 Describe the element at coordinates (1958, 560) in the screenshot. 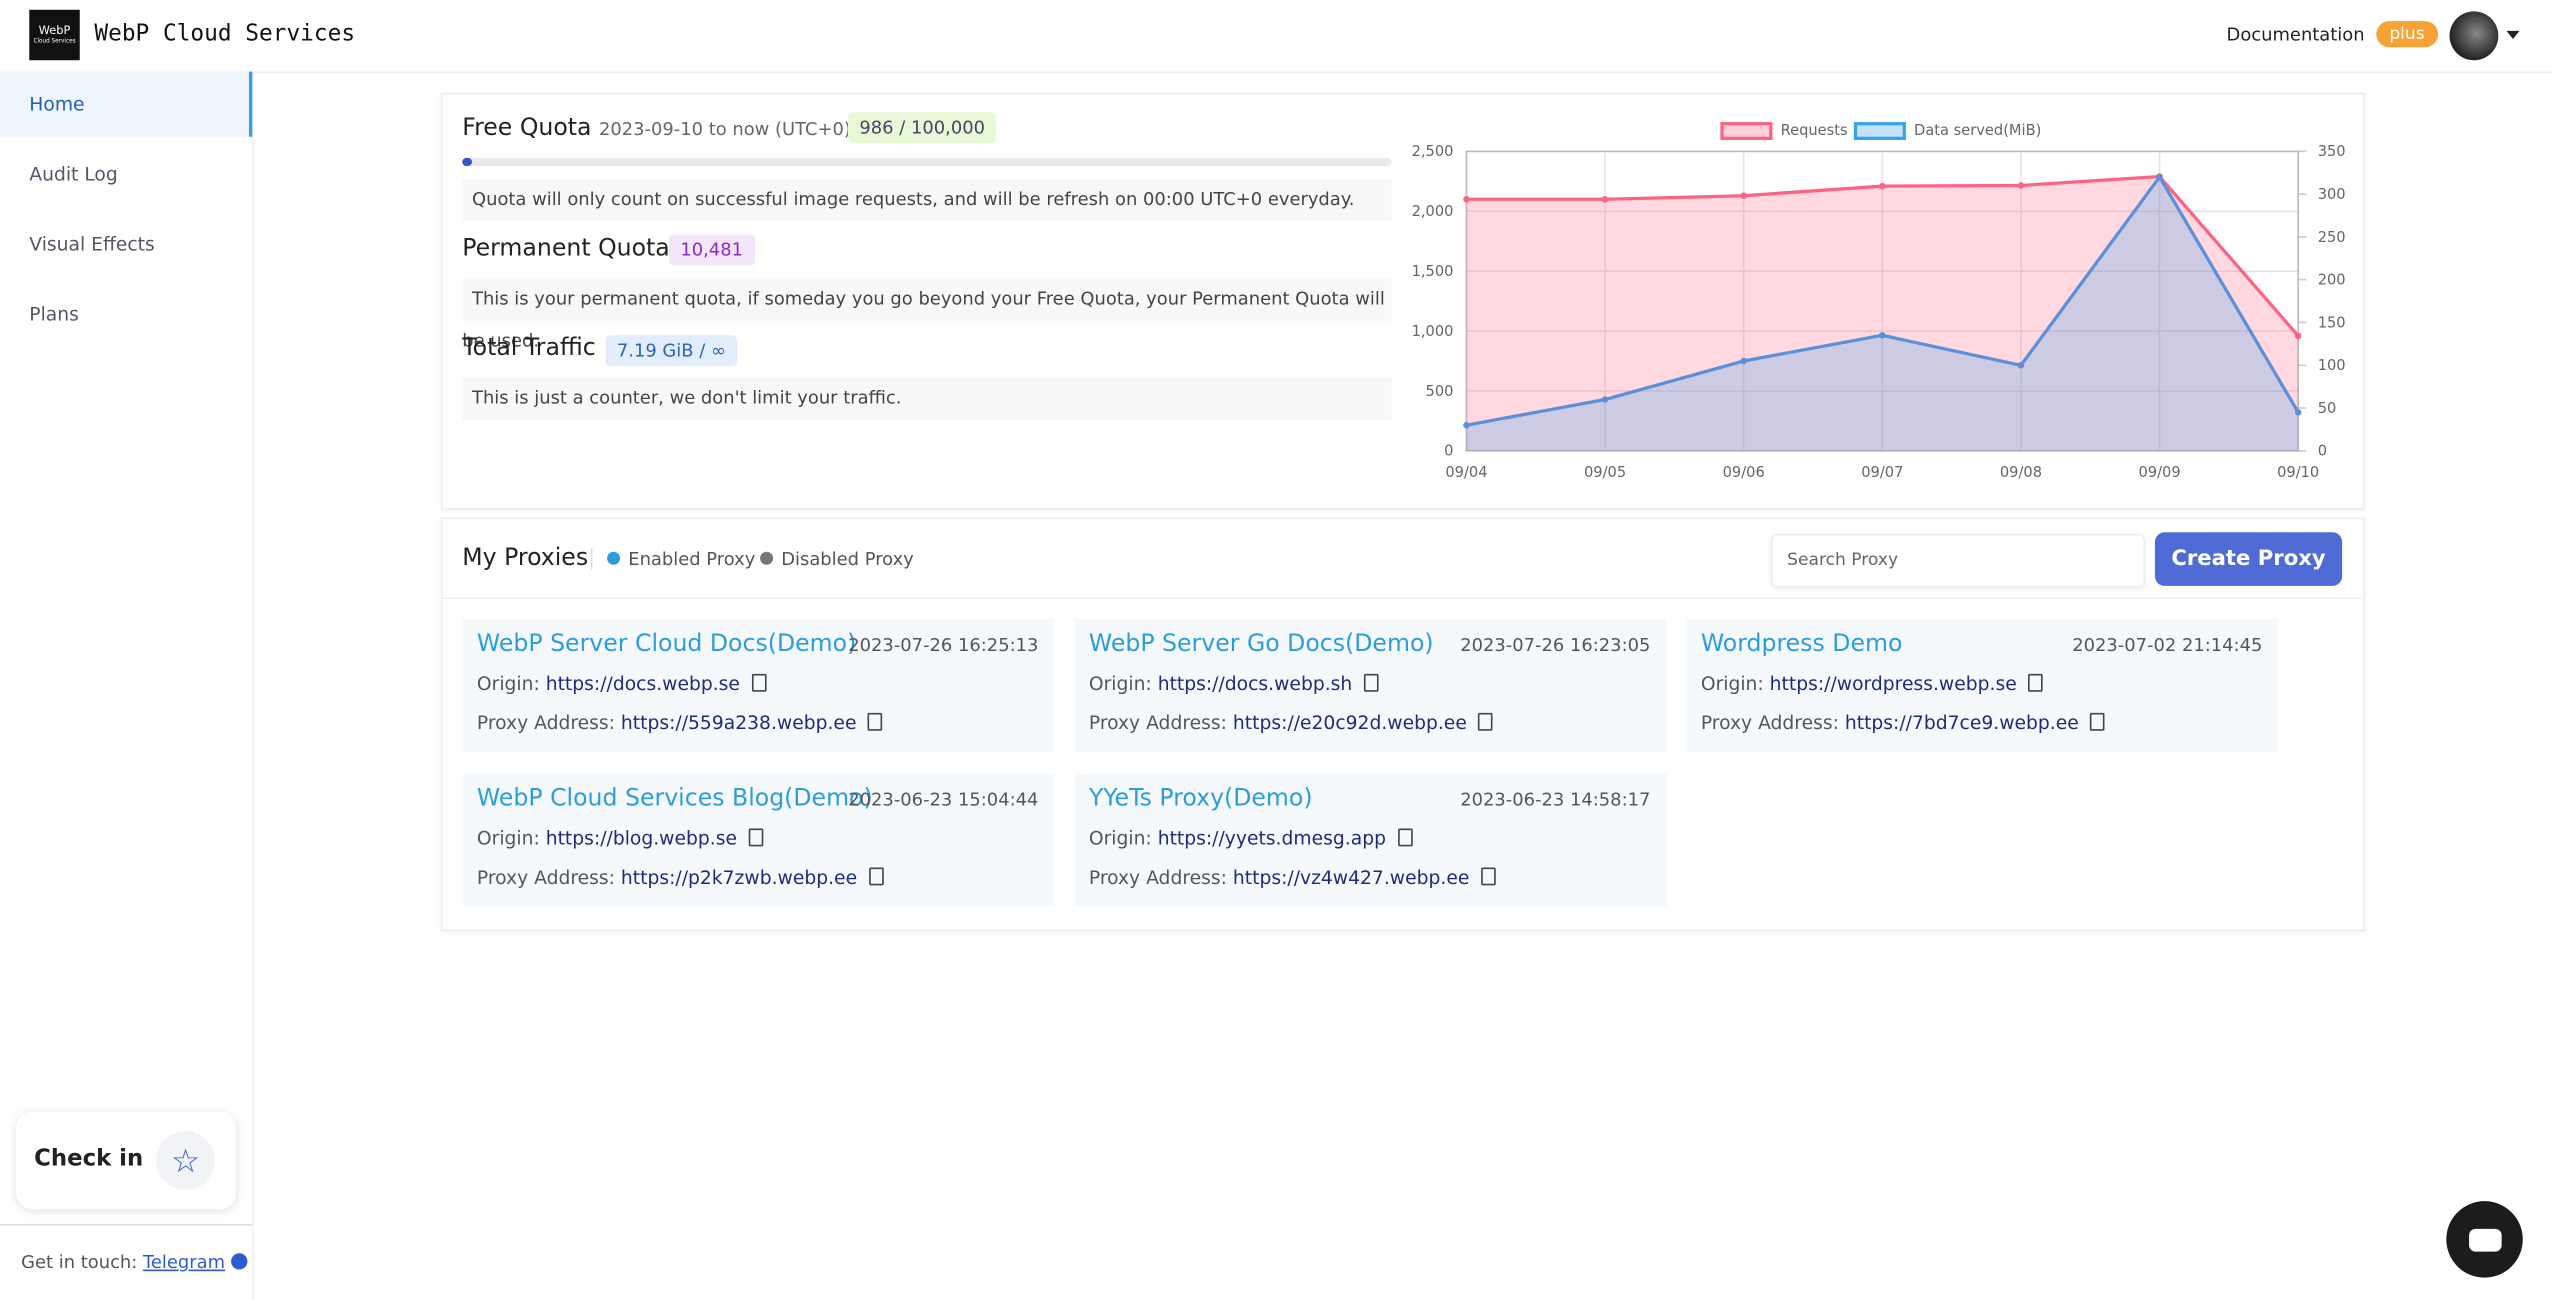

I see `search-input: Search Proxy` at that location.